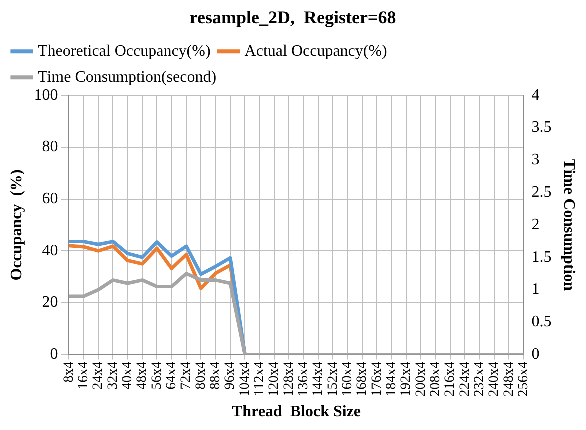  I want to click on x-axis-title: Thread Block Size, so click(297, 412).